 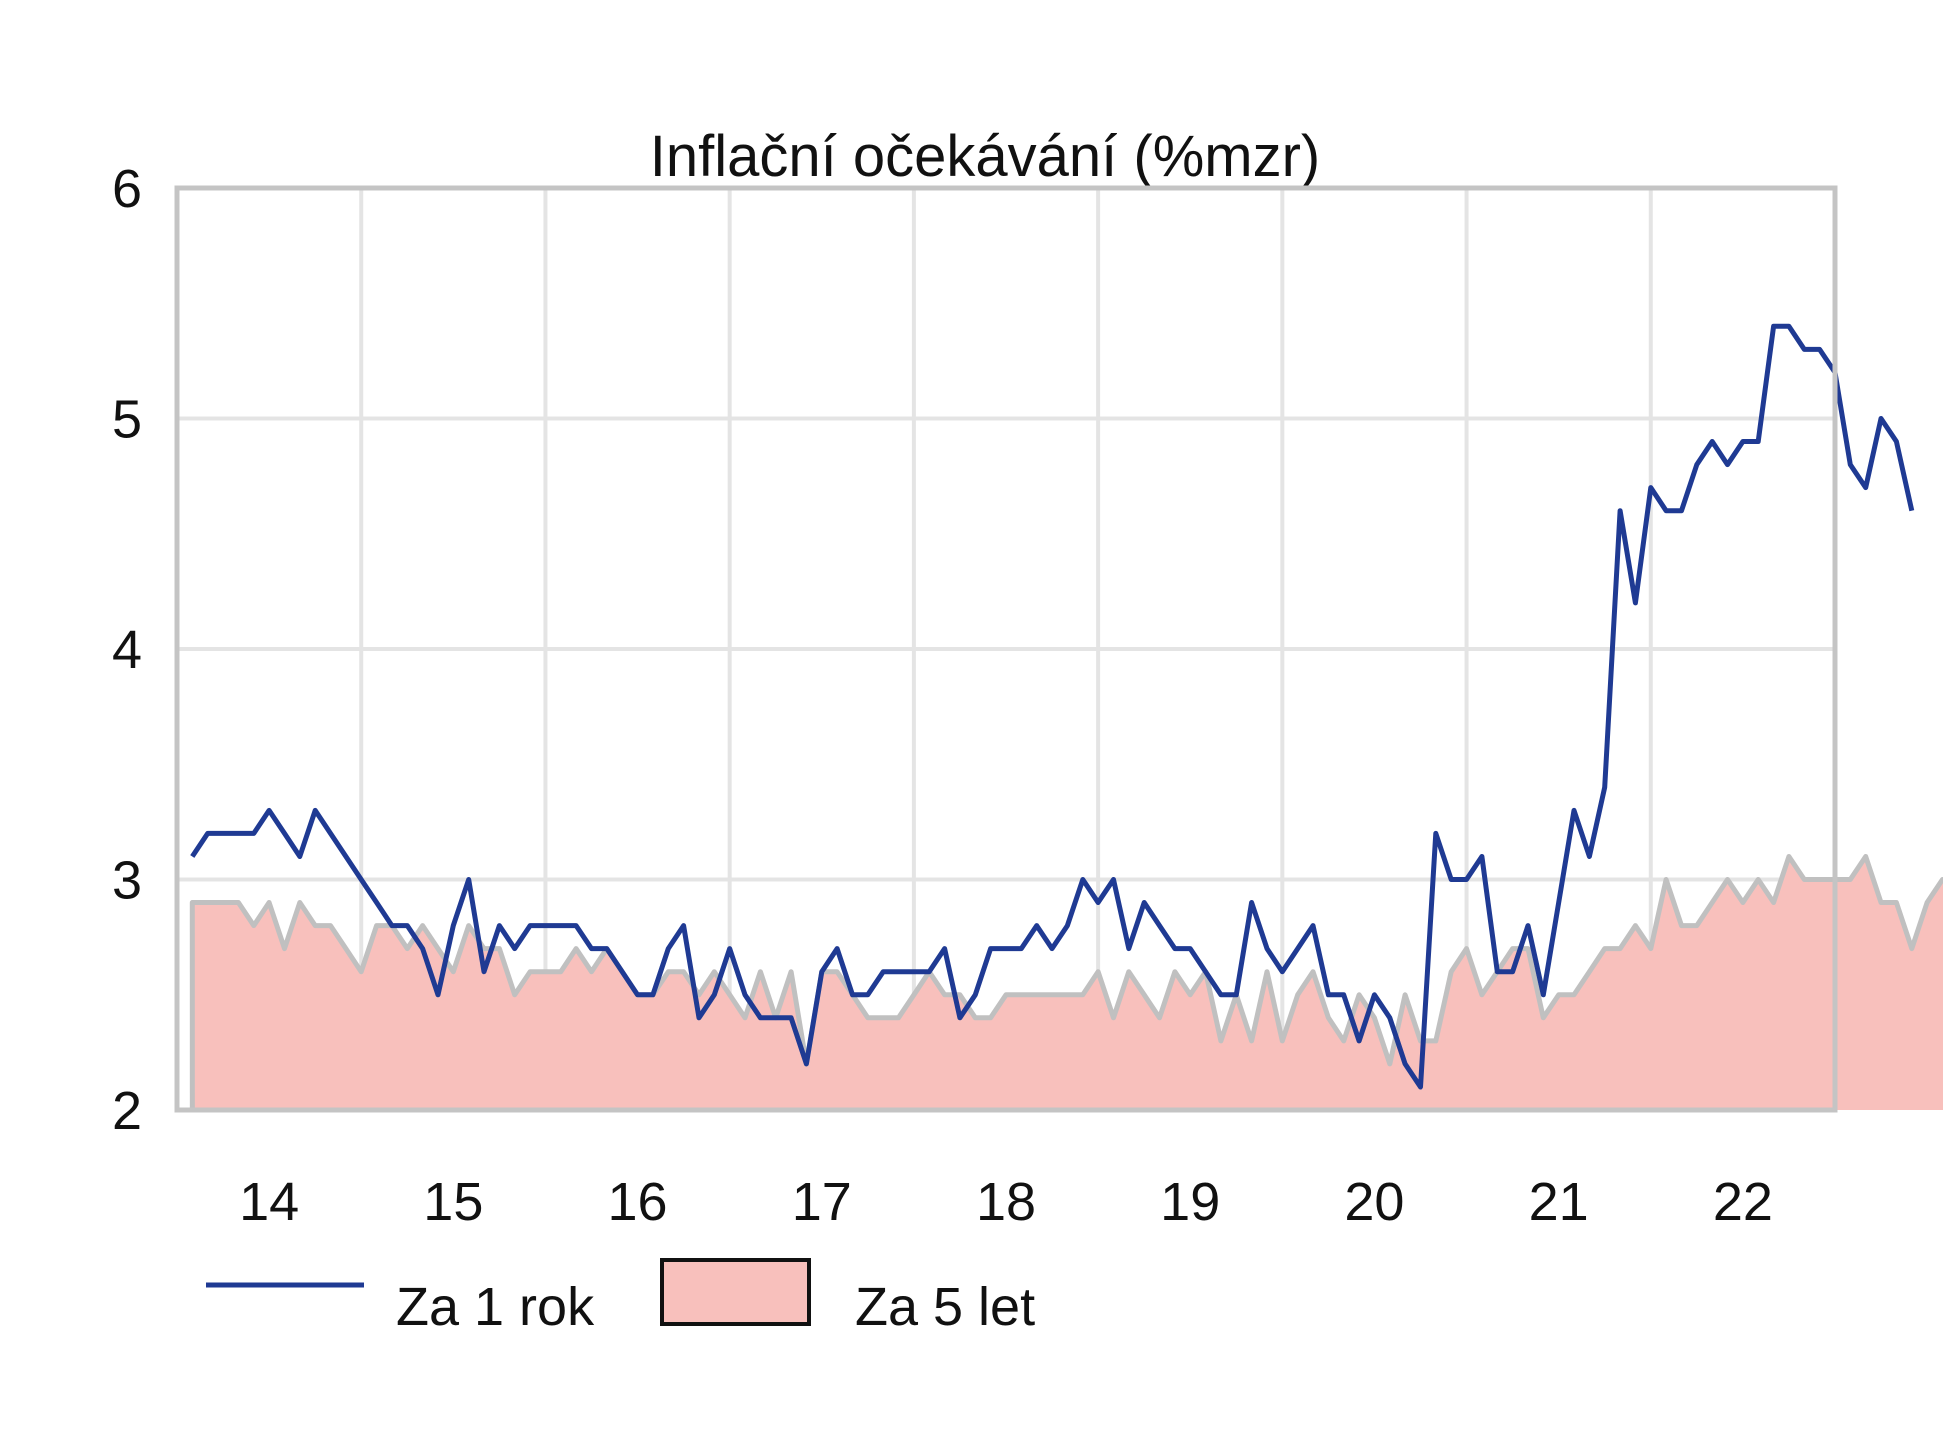 What do you see at coordinates (1559, 1202) in the screenshot?
I see `x-tick-label: 21` at bounding box center [1559, 1202].